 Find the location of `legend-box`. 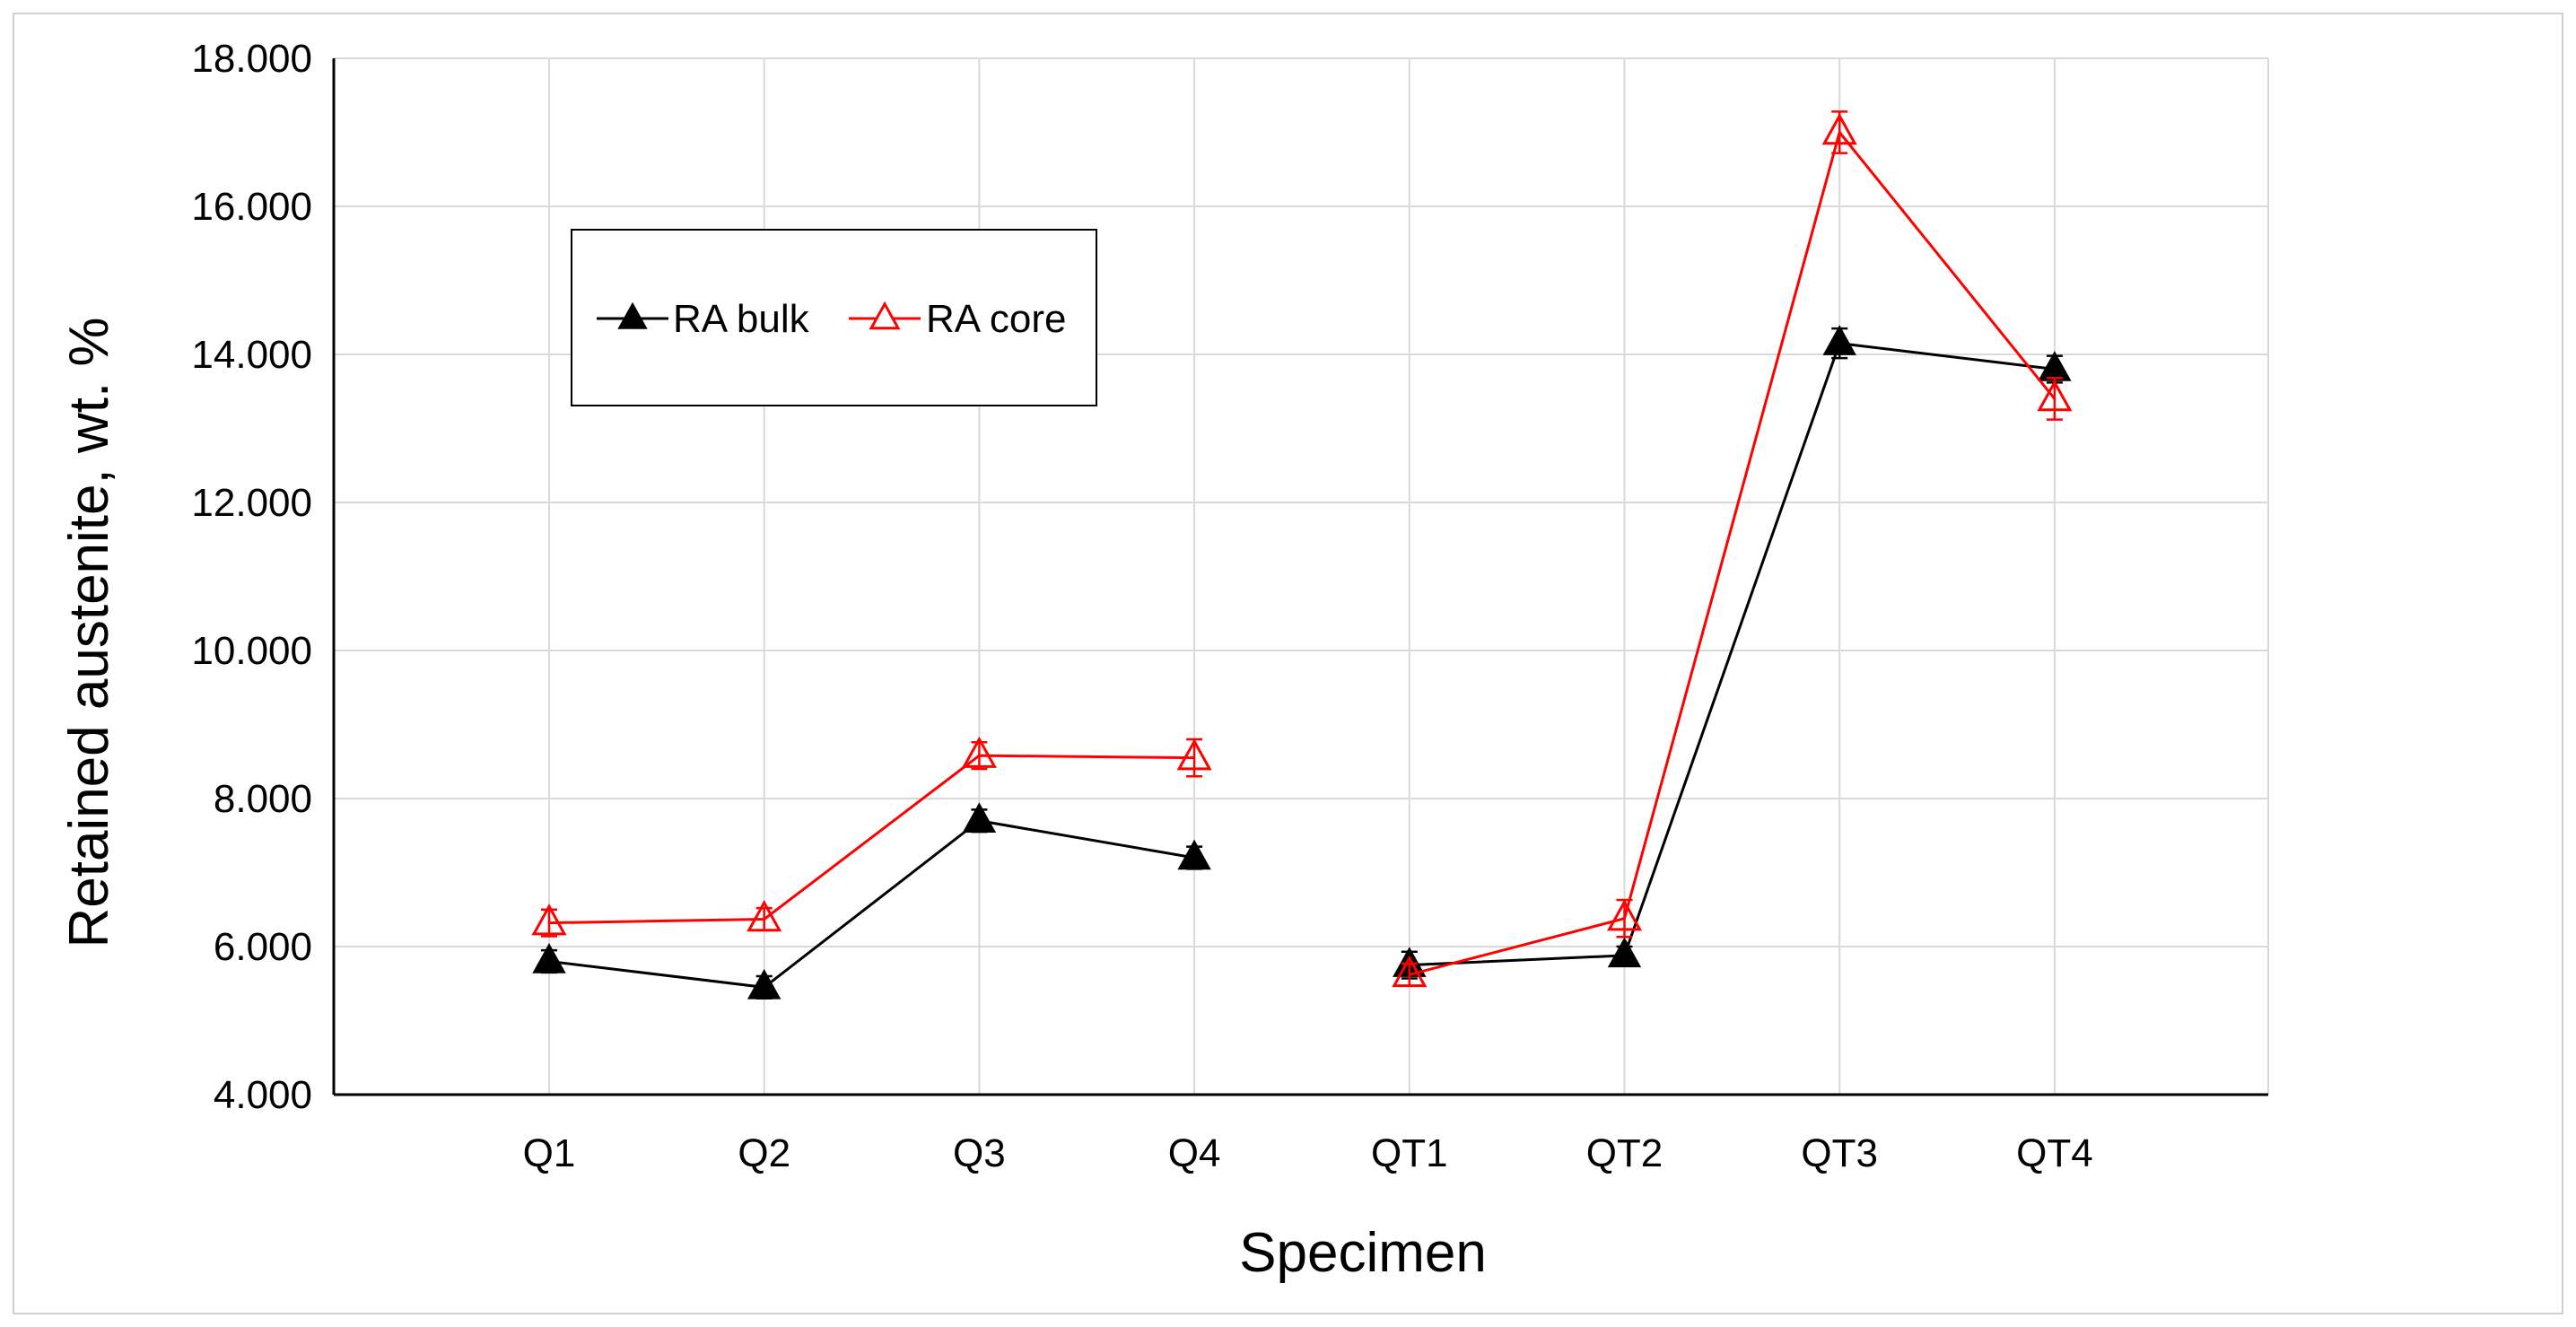

legend-box is located at coordinates (834, 317).